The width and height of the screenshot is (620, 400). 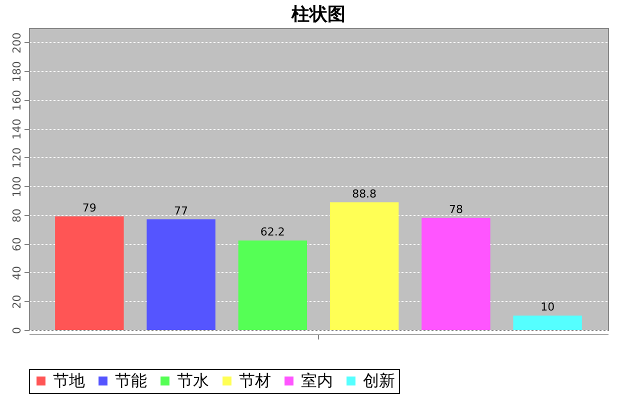 I want to click on y-tick-label: 0, so click(x=17, y=330).